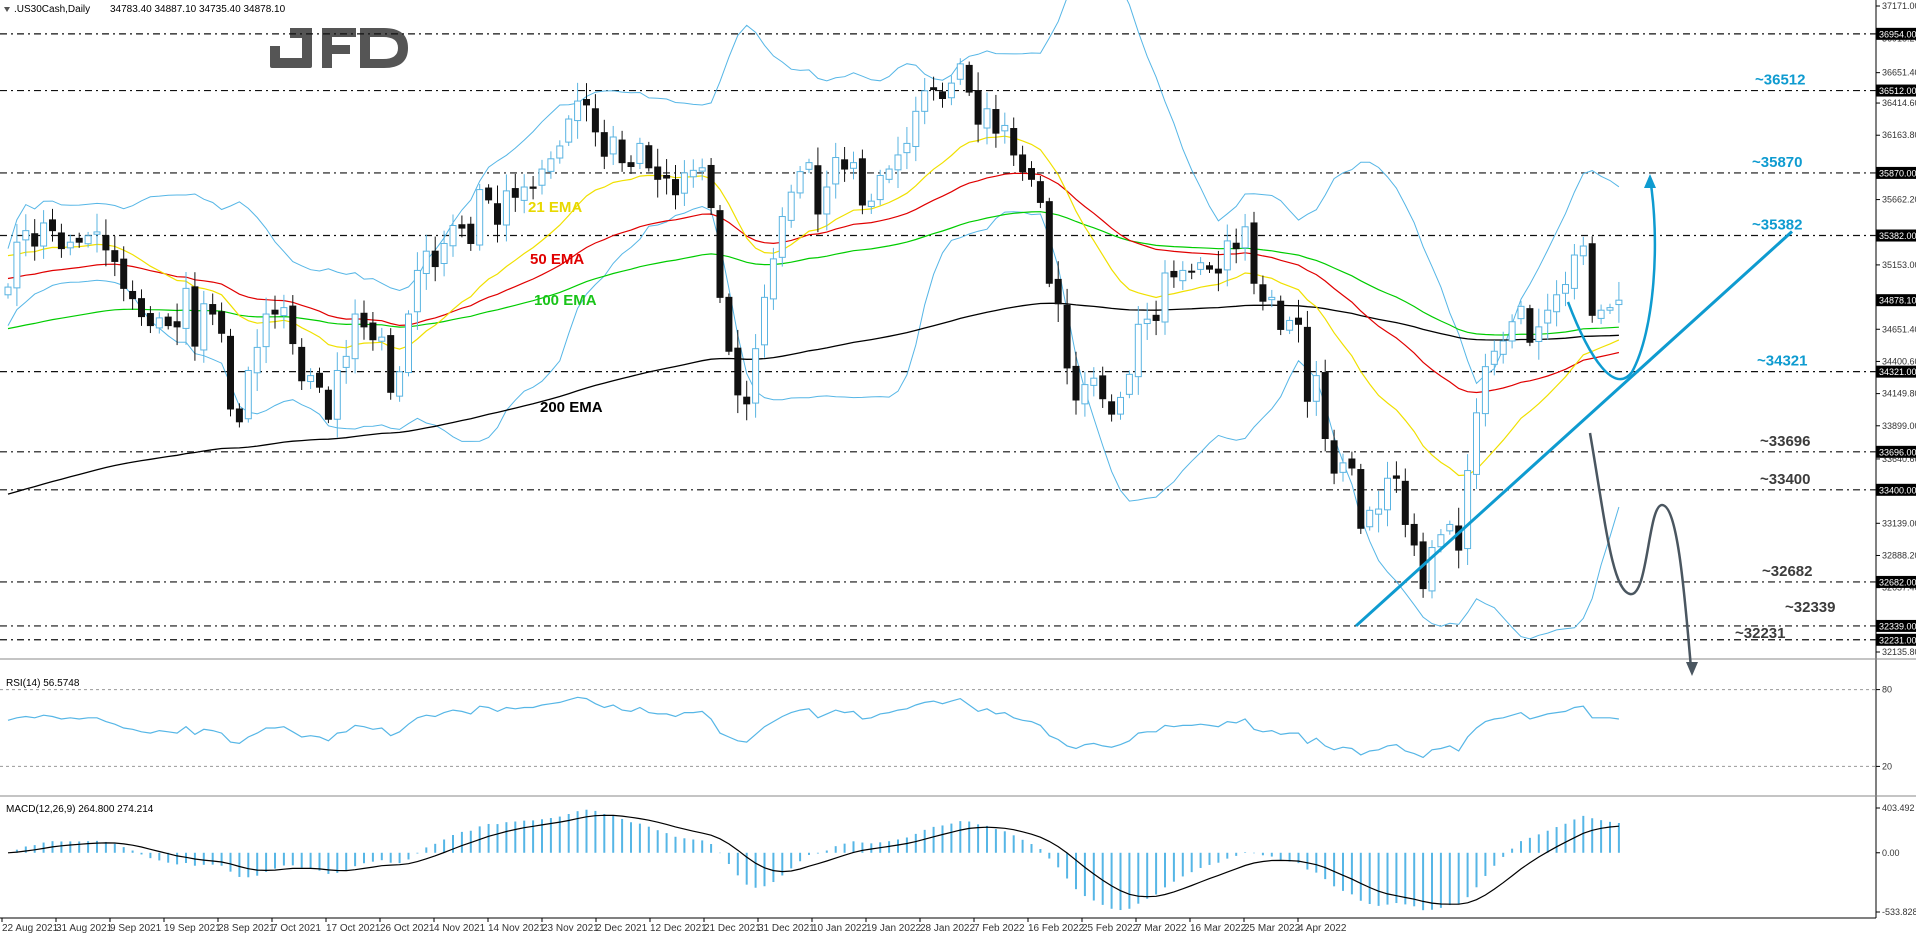  I want to click on macd-title: MACD(12,26,9) 264.800 274.214, so click(80, 809).